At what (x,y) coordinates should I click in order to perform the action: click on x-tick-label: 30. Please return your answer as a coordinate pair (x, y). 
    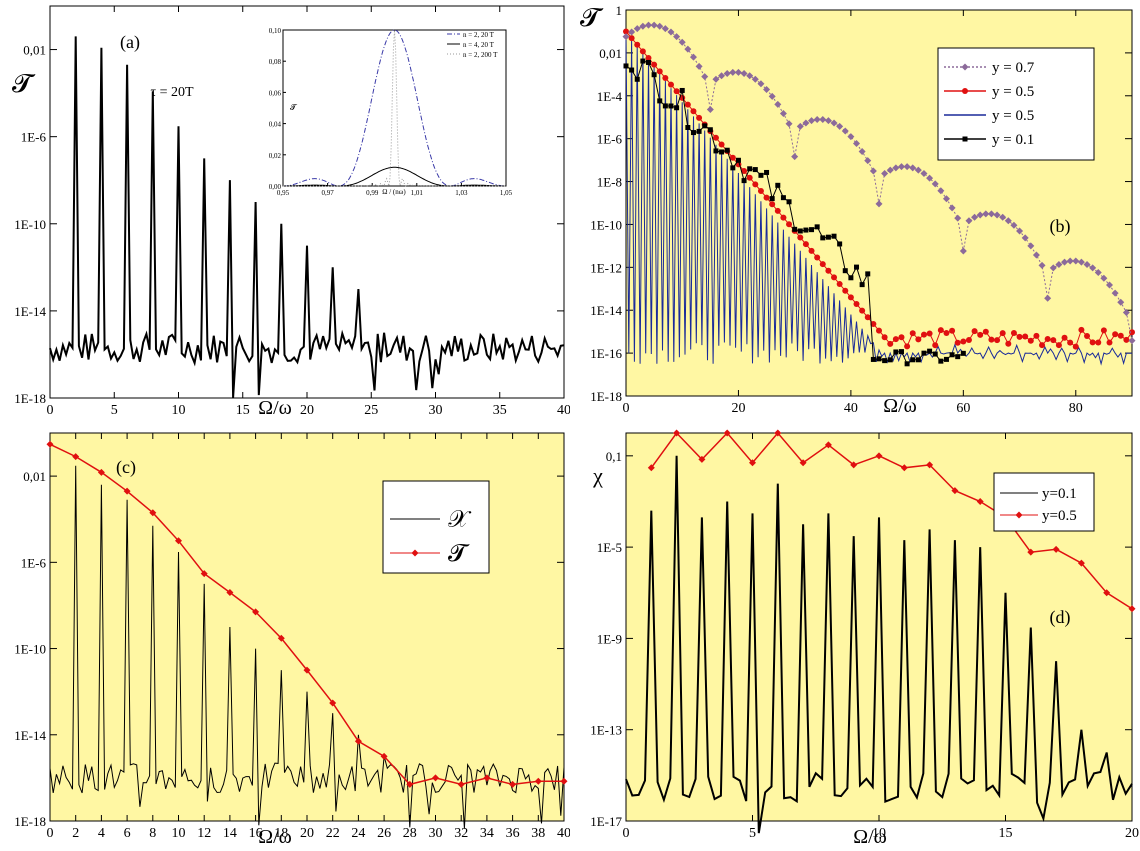
    Looking at the image, I should click on (436, 833).